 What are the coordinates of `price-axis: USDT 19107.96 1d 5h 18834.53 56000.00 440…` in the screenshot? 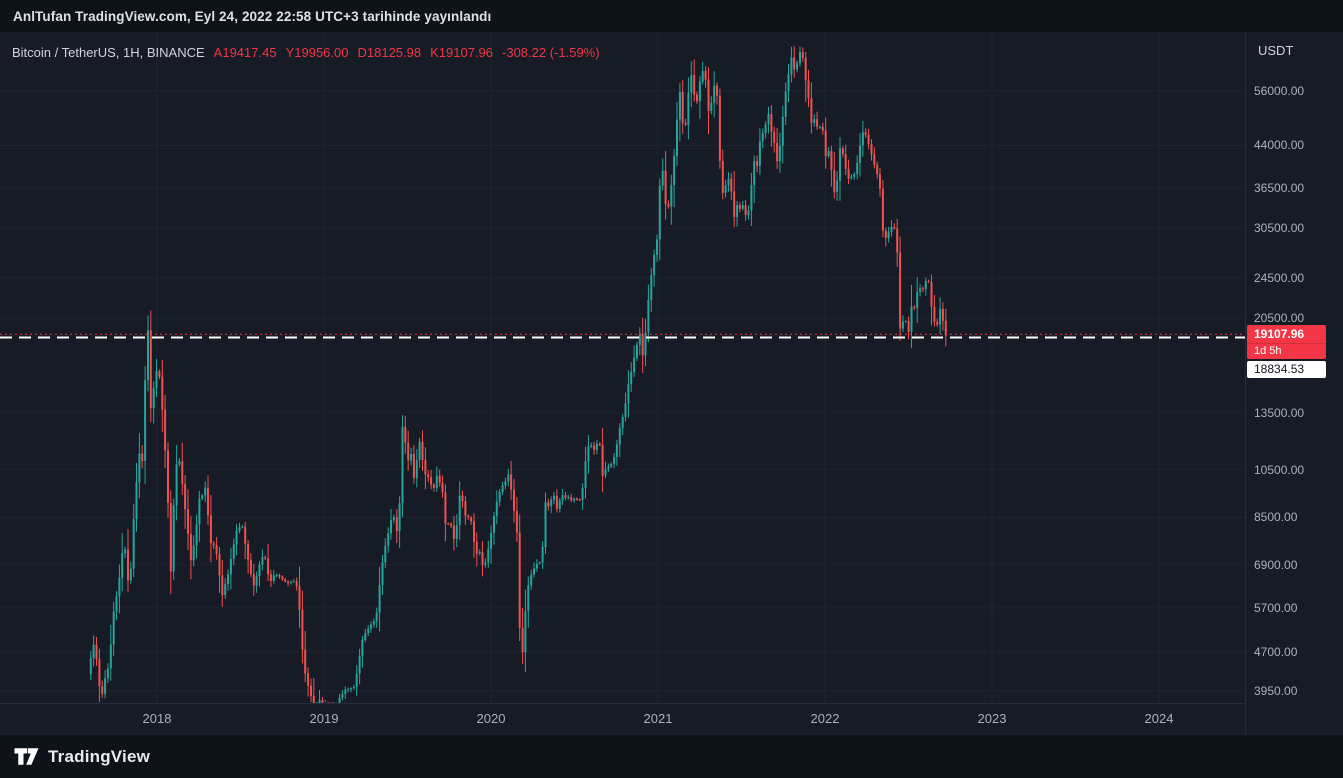 It's located at (1294, 383).